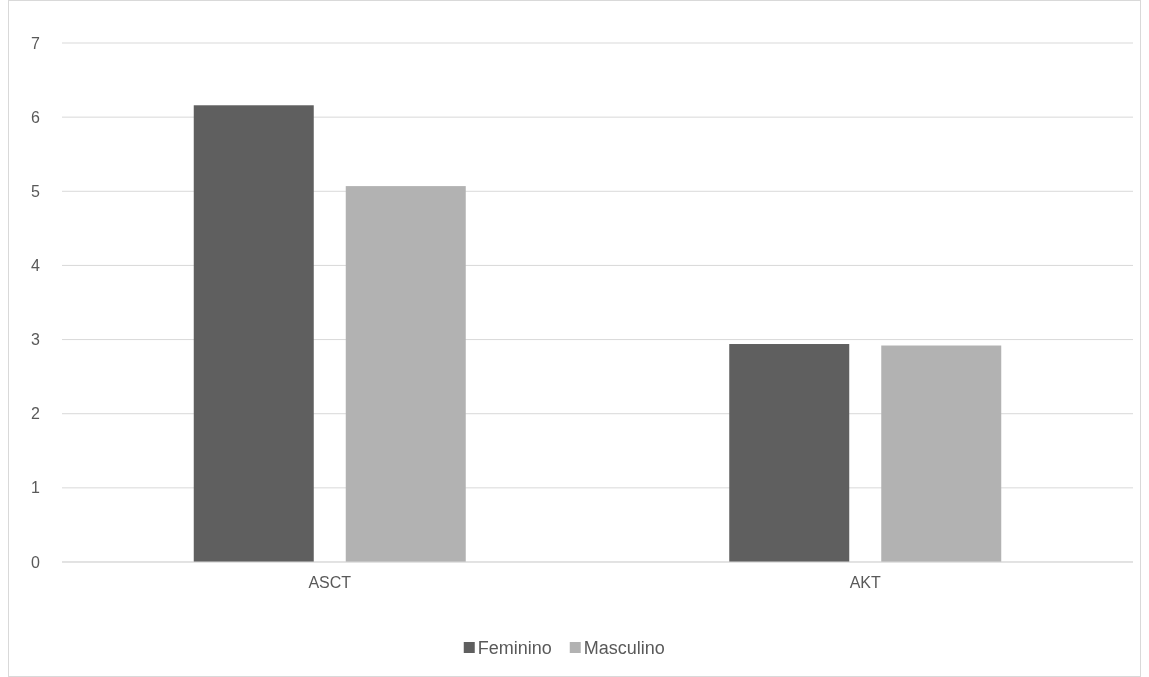 Image resolution: width=1149 pixels, height=677 pixels. What do you see at coordinates (514, 648) in the screenshot?
I see `legend-label: Feminino` at bounding box center [514, 648].